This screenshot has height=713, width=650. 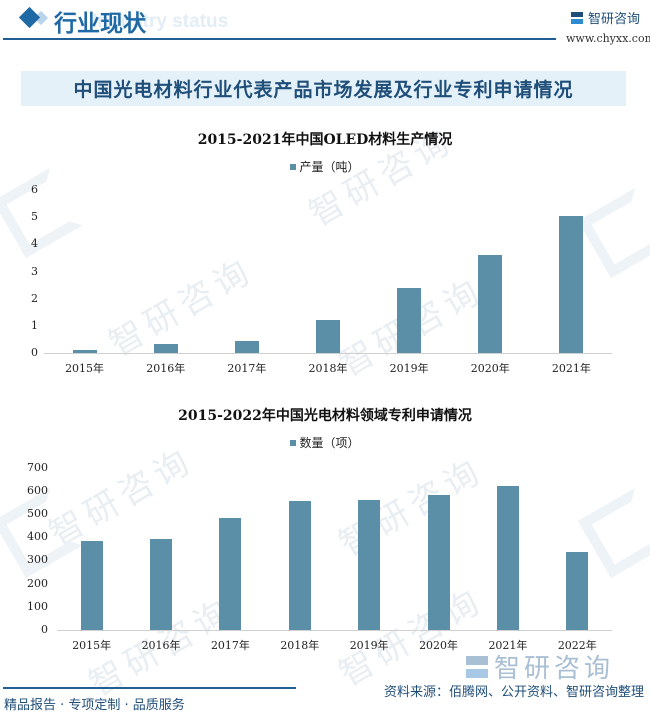 I want to click on banner-title: 中国光电材料行业代表产品市场发展及行业专利申请情况, so click(x=323, y=90).